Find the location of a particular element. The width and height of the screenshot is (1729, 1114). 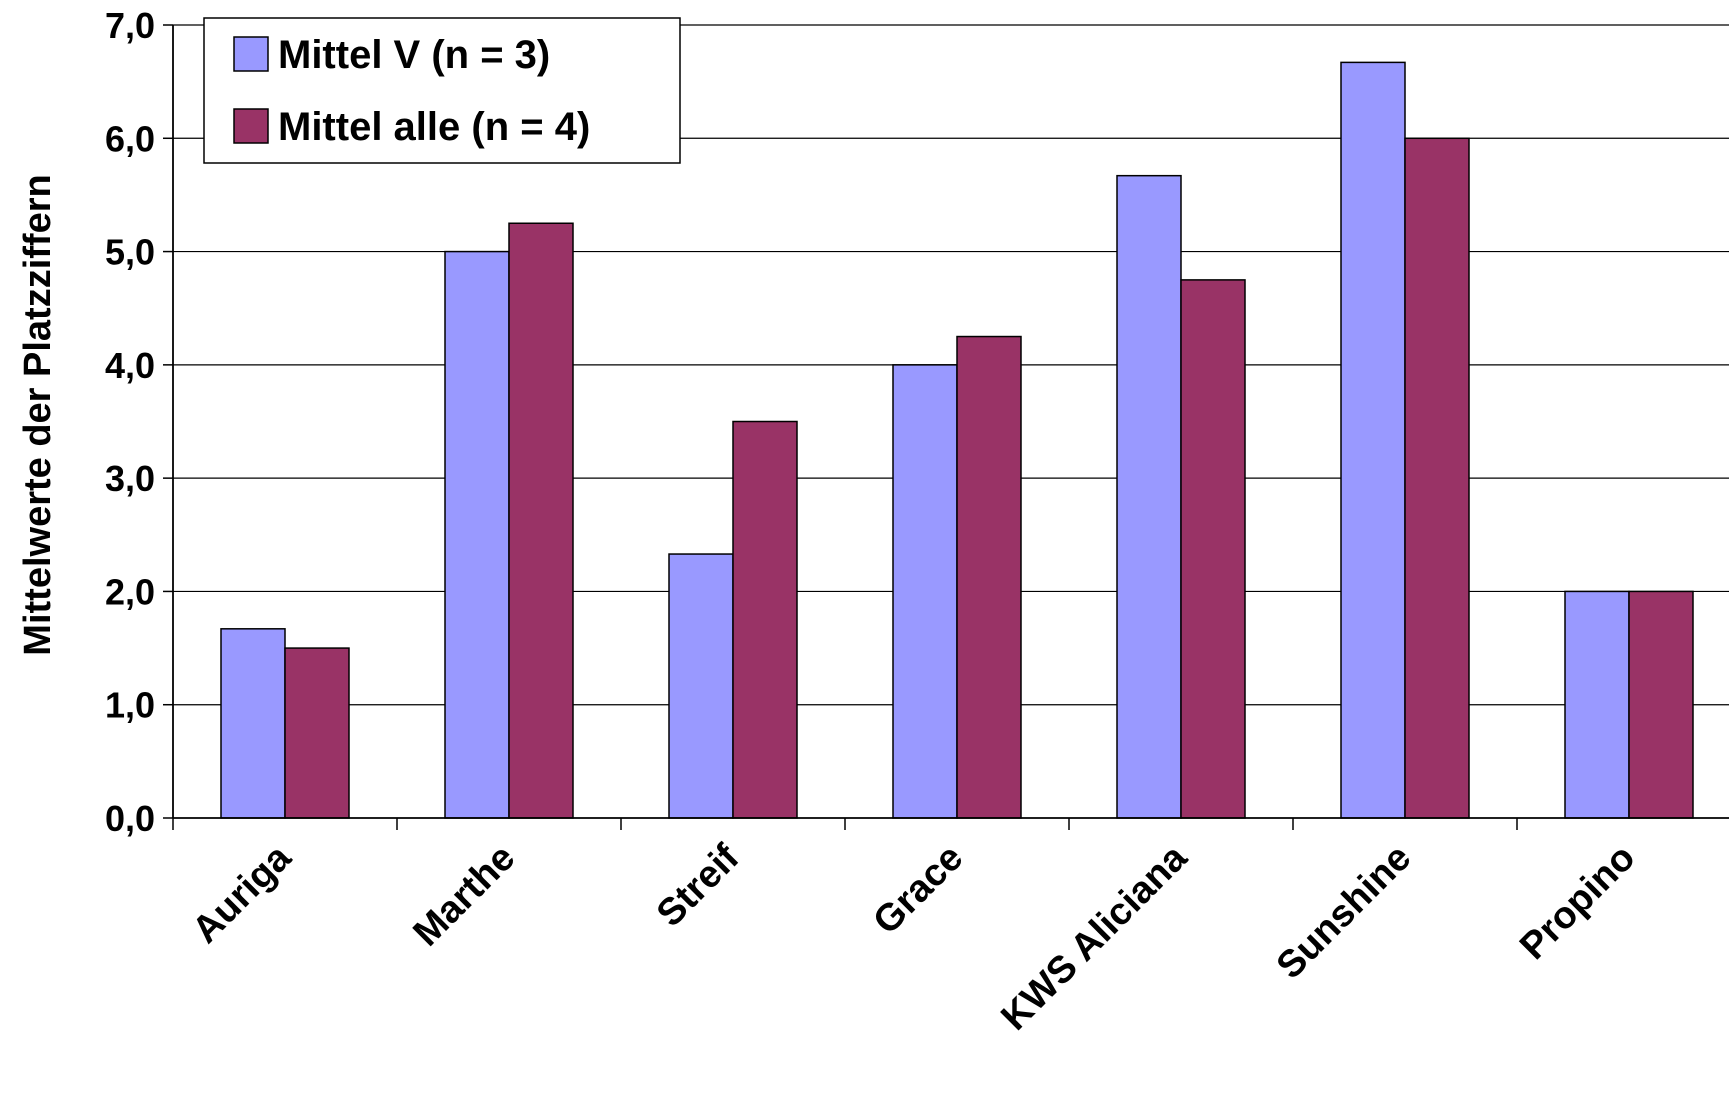

y-tick-label: 5,0 is located at coordinates (130, 252).